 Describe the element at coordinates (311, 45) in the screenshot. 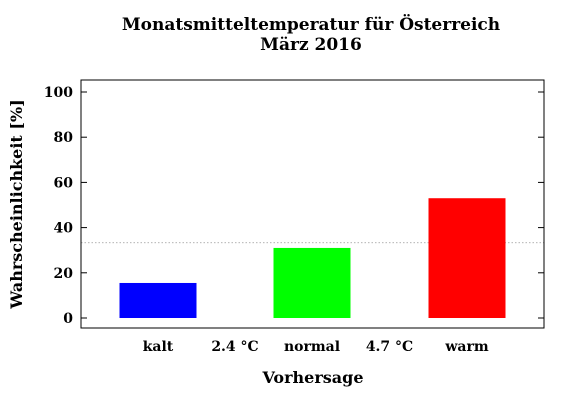

I see `chart-subtitle: März 2016` at that location.